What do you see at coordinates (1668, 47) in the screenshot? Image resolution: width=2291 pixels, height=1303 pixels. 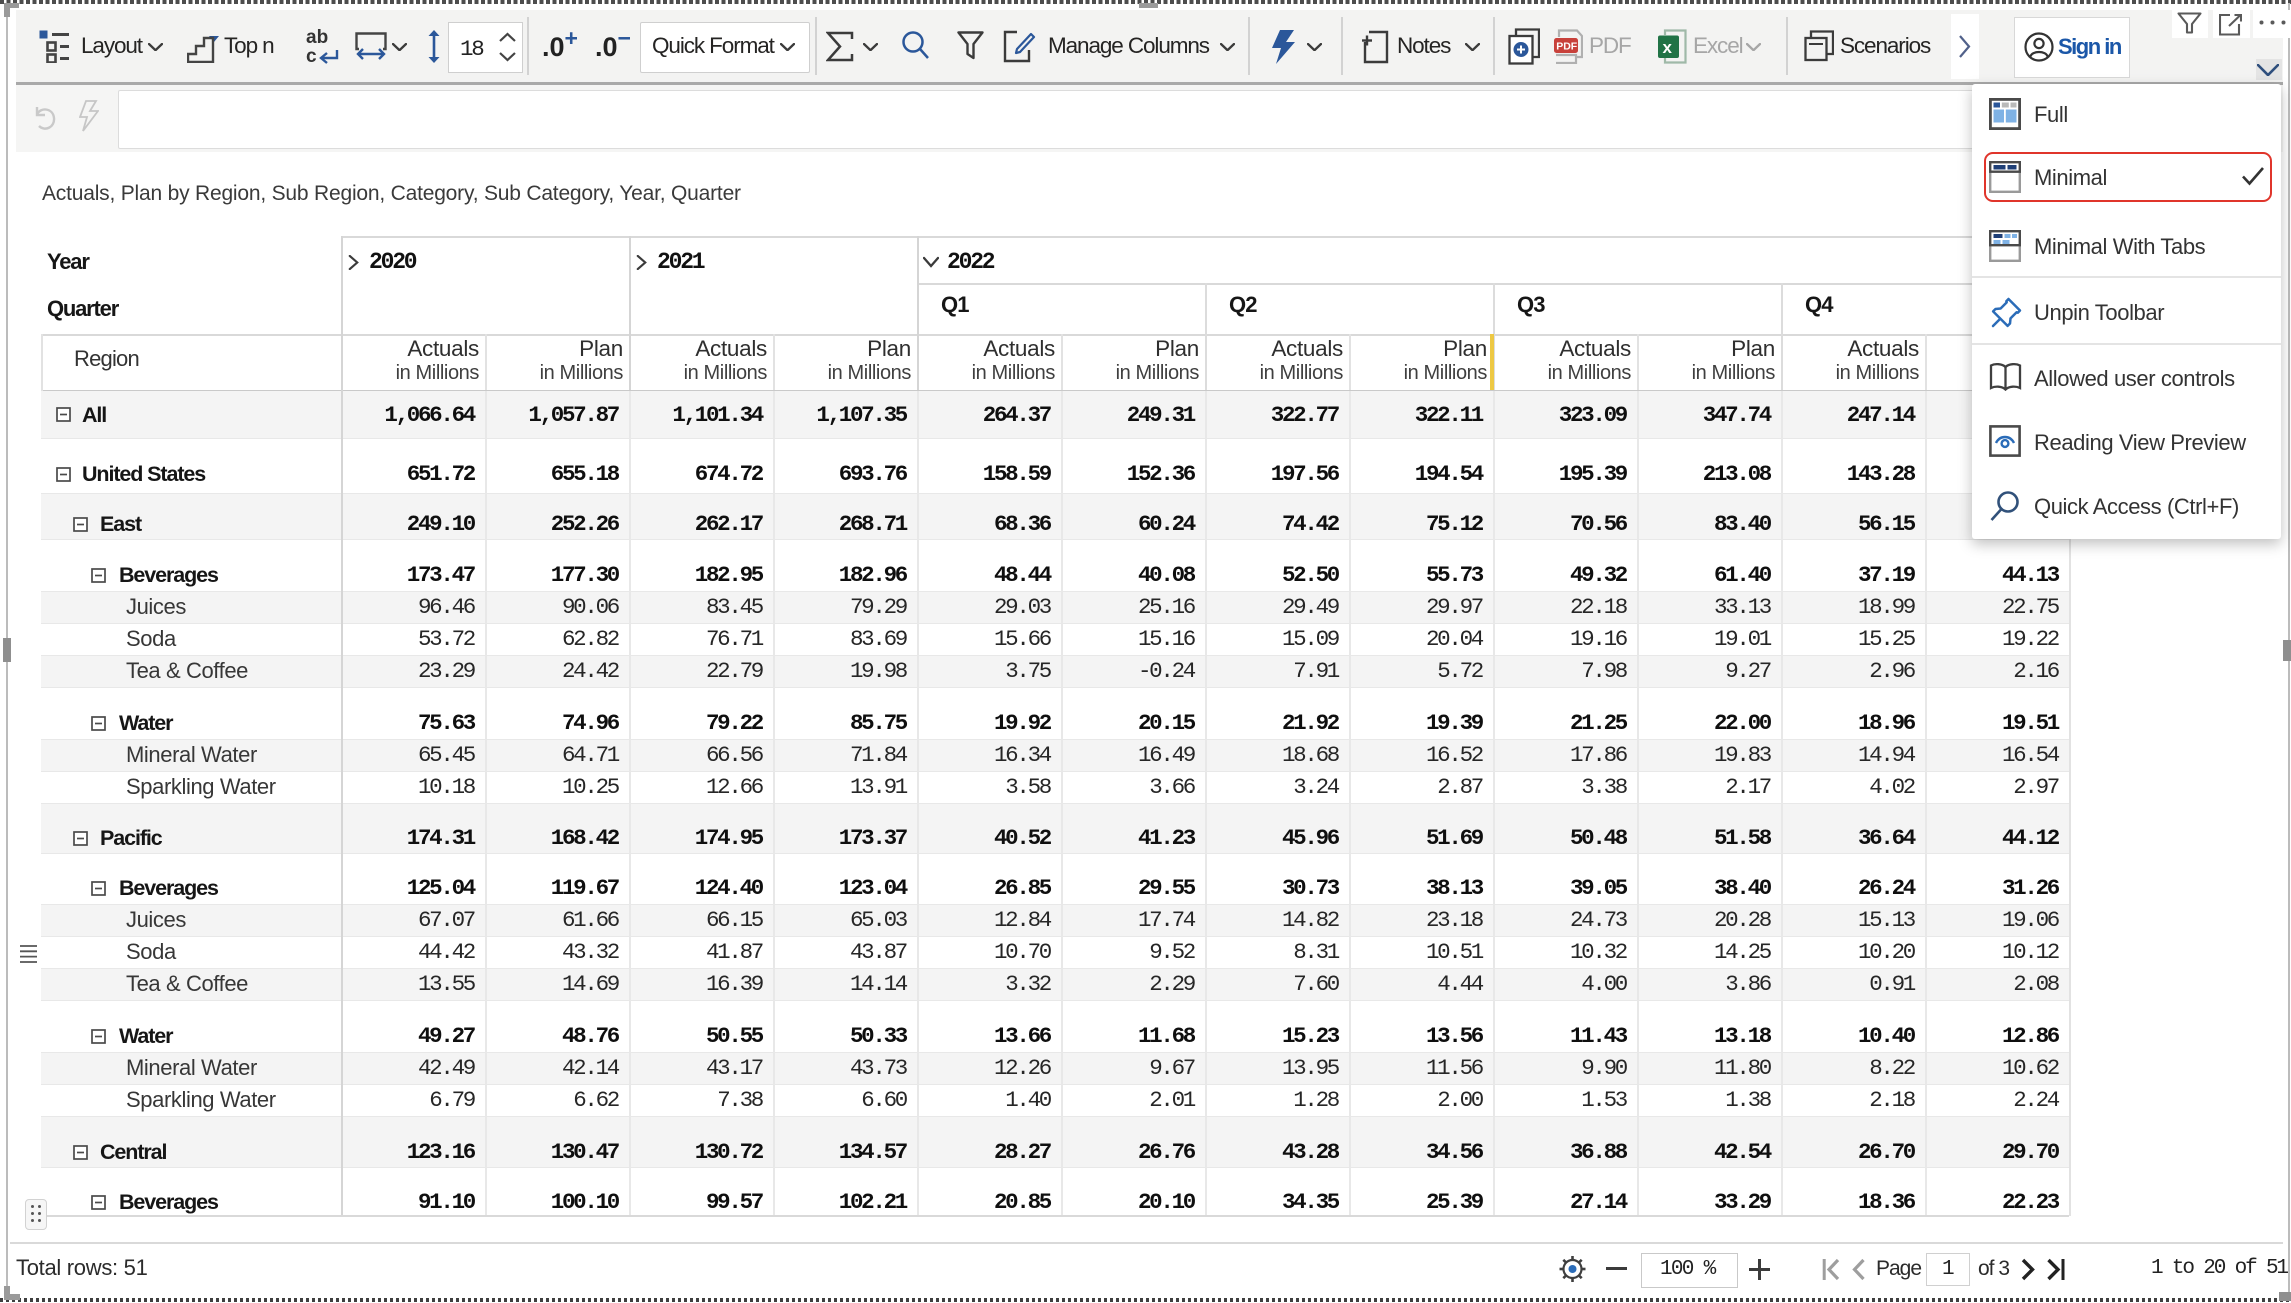 I see `svg-text: x` at bounding box center [1668, 47].